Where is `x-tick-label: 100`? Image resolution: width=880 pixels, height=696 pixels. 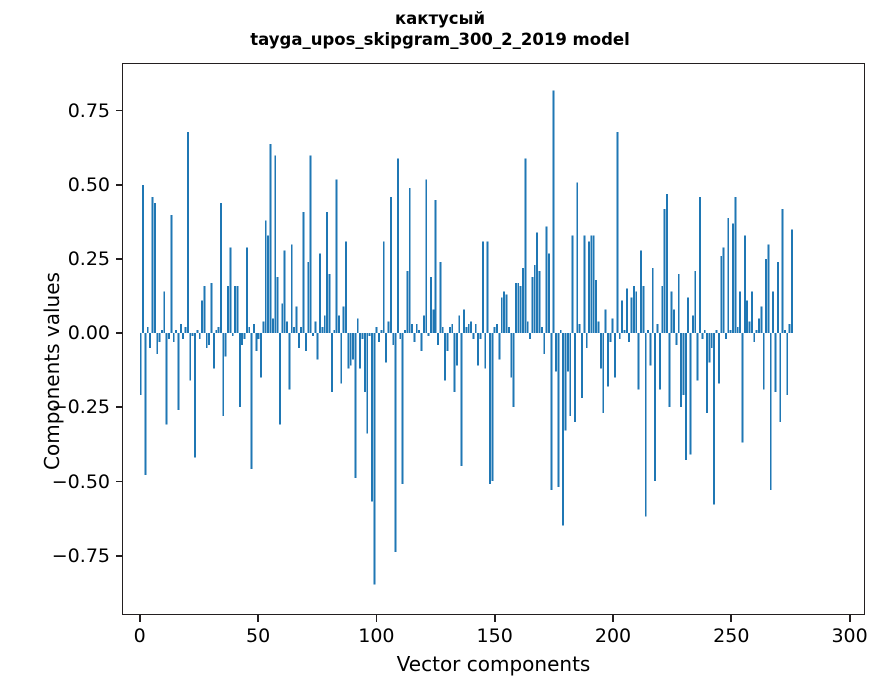
x-tick-label: 100 is located at coordinates (376, 636).